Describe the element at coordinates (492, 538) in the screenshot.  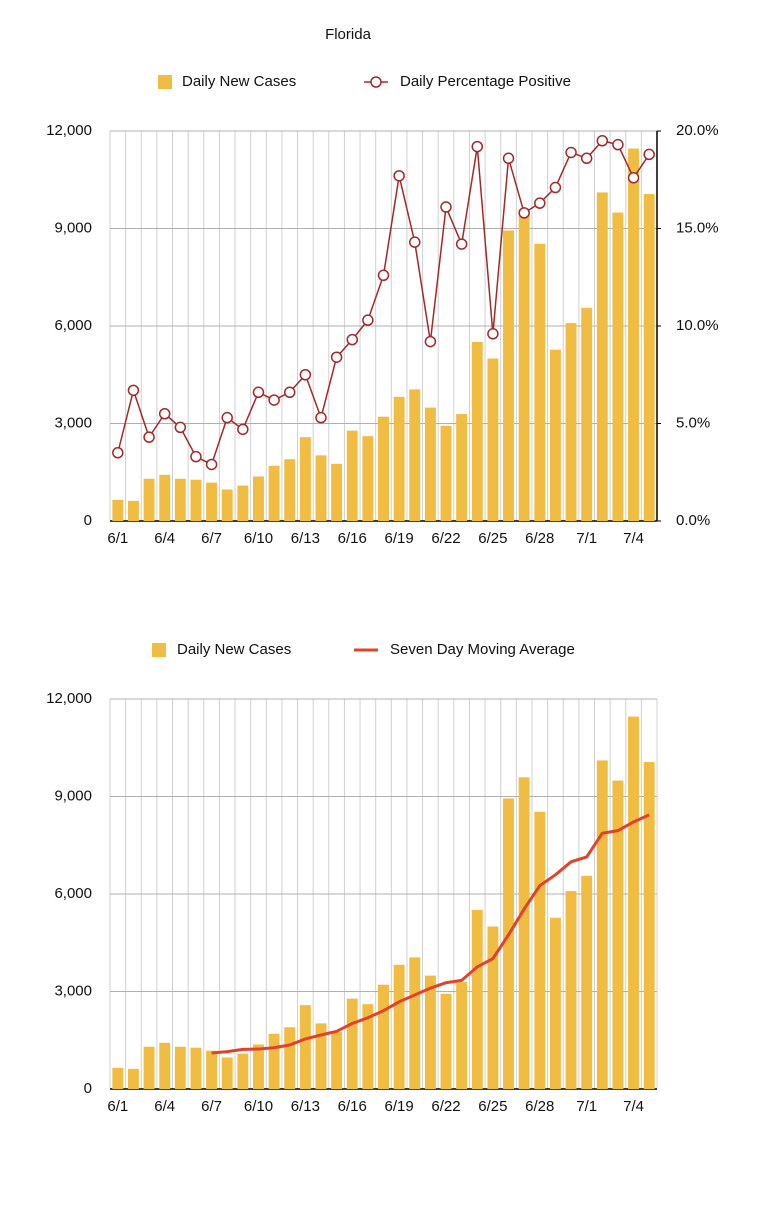
I see `x-tick-label: 6/25` at that location.